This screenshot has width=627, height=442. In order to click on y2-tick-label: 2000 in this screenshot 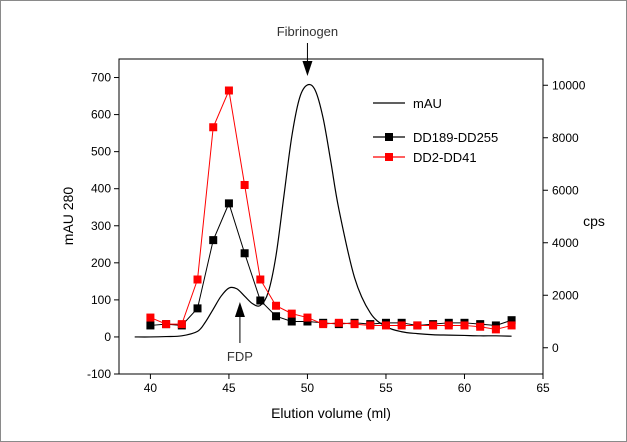, I will do `click(565, 295)`.